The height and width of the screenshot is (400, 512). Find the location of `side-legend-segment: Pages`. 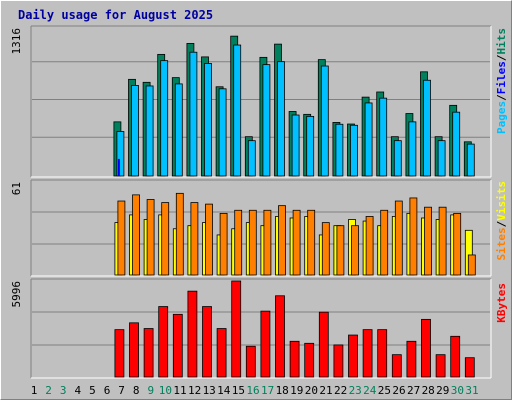

side-legend-segment: Pages is located at coordinates (501, 117).